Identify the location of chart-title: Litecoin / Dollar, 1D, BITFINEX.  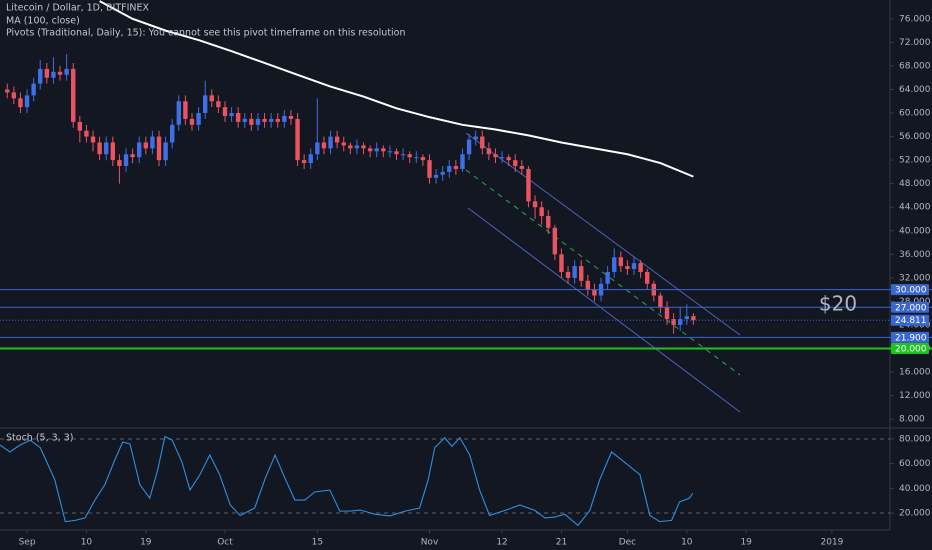
(78, 8).